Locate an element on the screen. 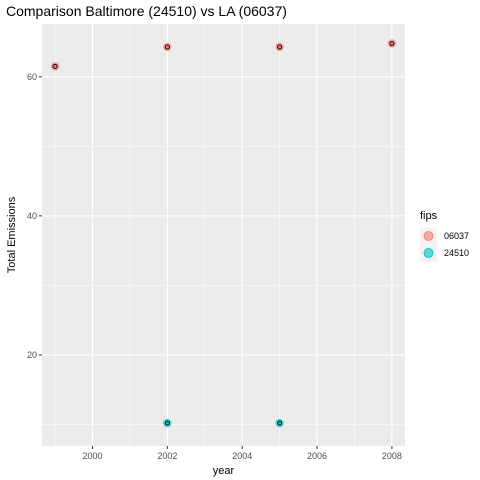 This screenshot has width=480, height=480. x-tick-labels: 2000 2002 2004 2006 2008 is located at coordinates (242, 456).